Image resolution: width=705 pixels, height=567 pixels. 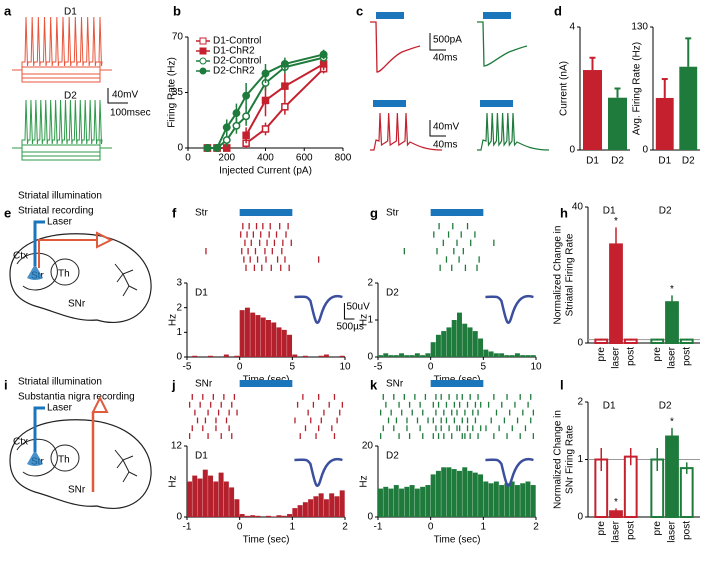 I want to click on y-axis-label: Hz, so click(x=173, y=320).